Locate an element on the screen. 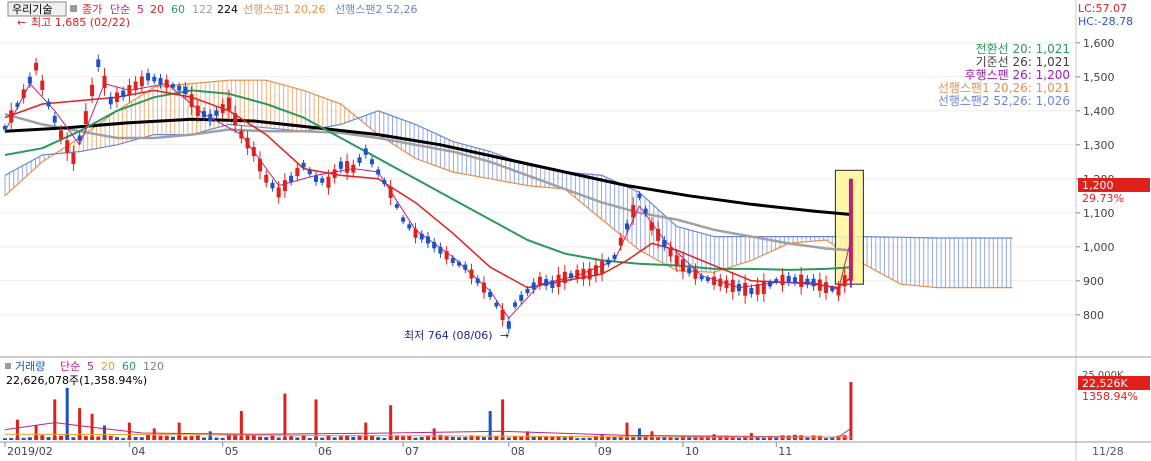  legend-base: 기준선 26: 1,021 is located at coordinates (1023, 62).